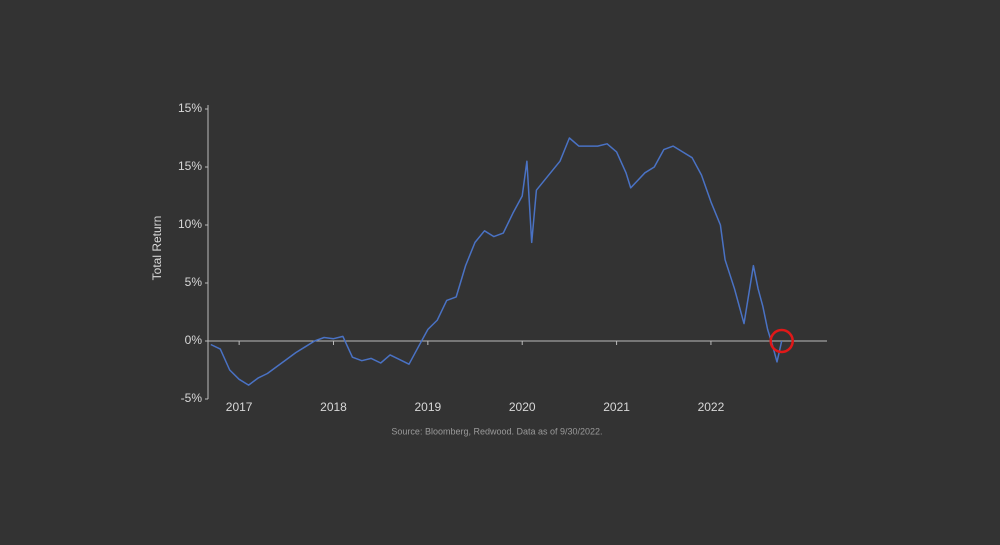 Image resolution: width=1000 pixels, height=545 pixels. Describe the element at coordinates (711, 407) in the screenshot. I see `x-tick-label: 2022` at that location.